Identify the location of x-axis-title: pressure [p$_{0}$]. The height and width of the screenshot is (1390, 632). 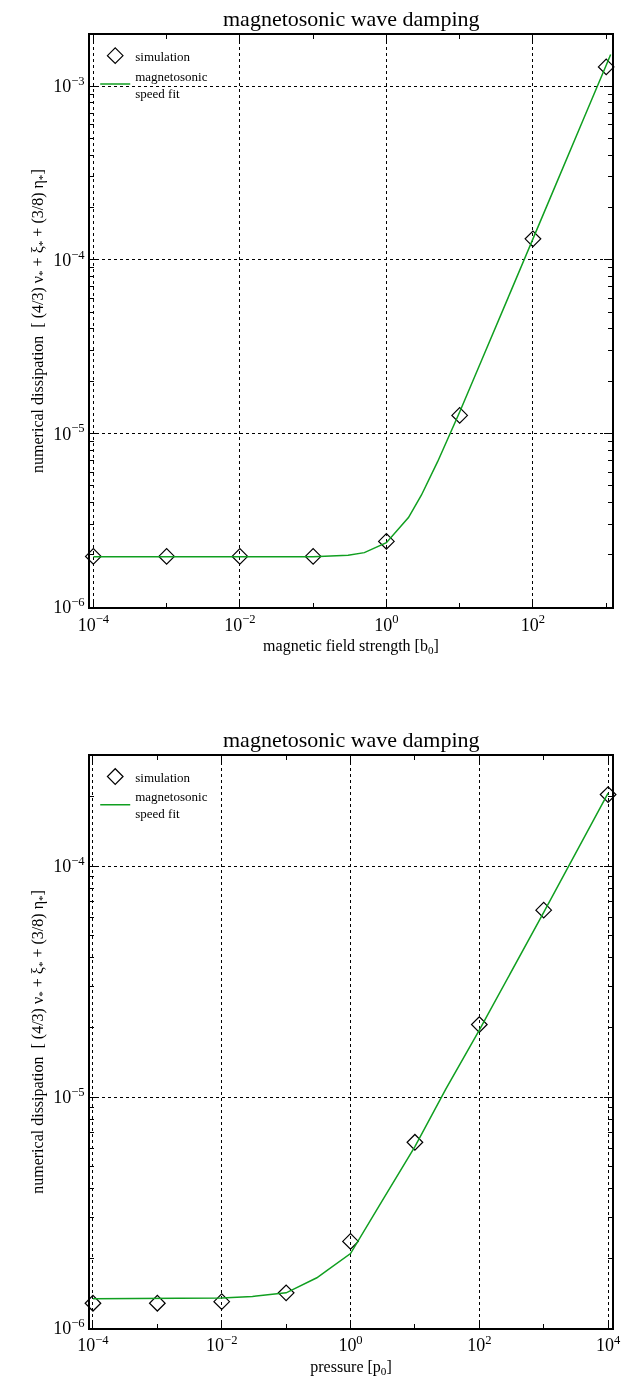
(351, 1367).